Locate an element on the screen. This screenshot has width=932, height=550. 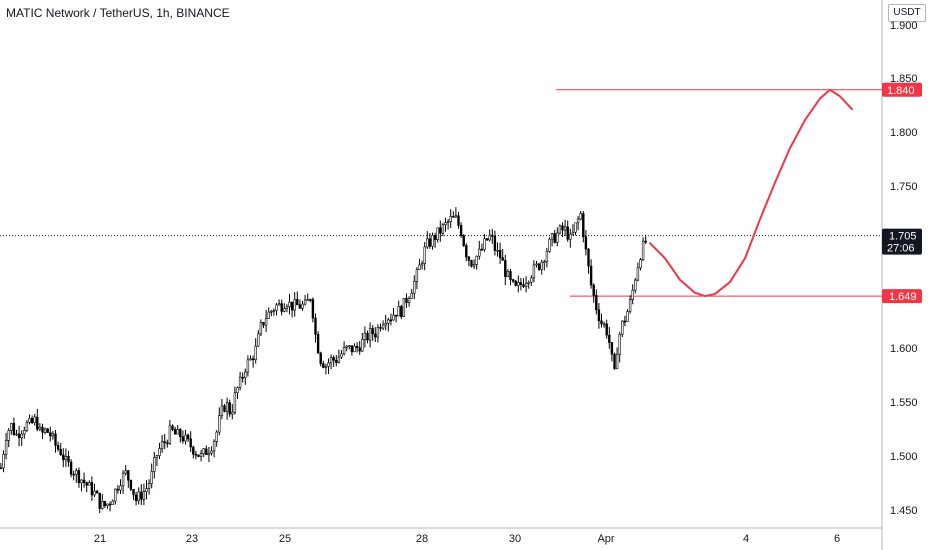
y-tick-label: 1.800 is located at coordinates (904, 133).